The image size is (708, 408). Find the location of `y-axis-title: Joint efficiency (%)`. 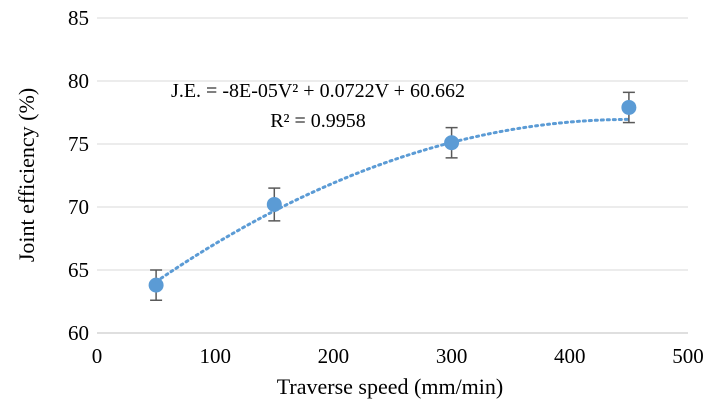

y-axis-title: Joint efficiency (%) is located at coordinates (26, 175).